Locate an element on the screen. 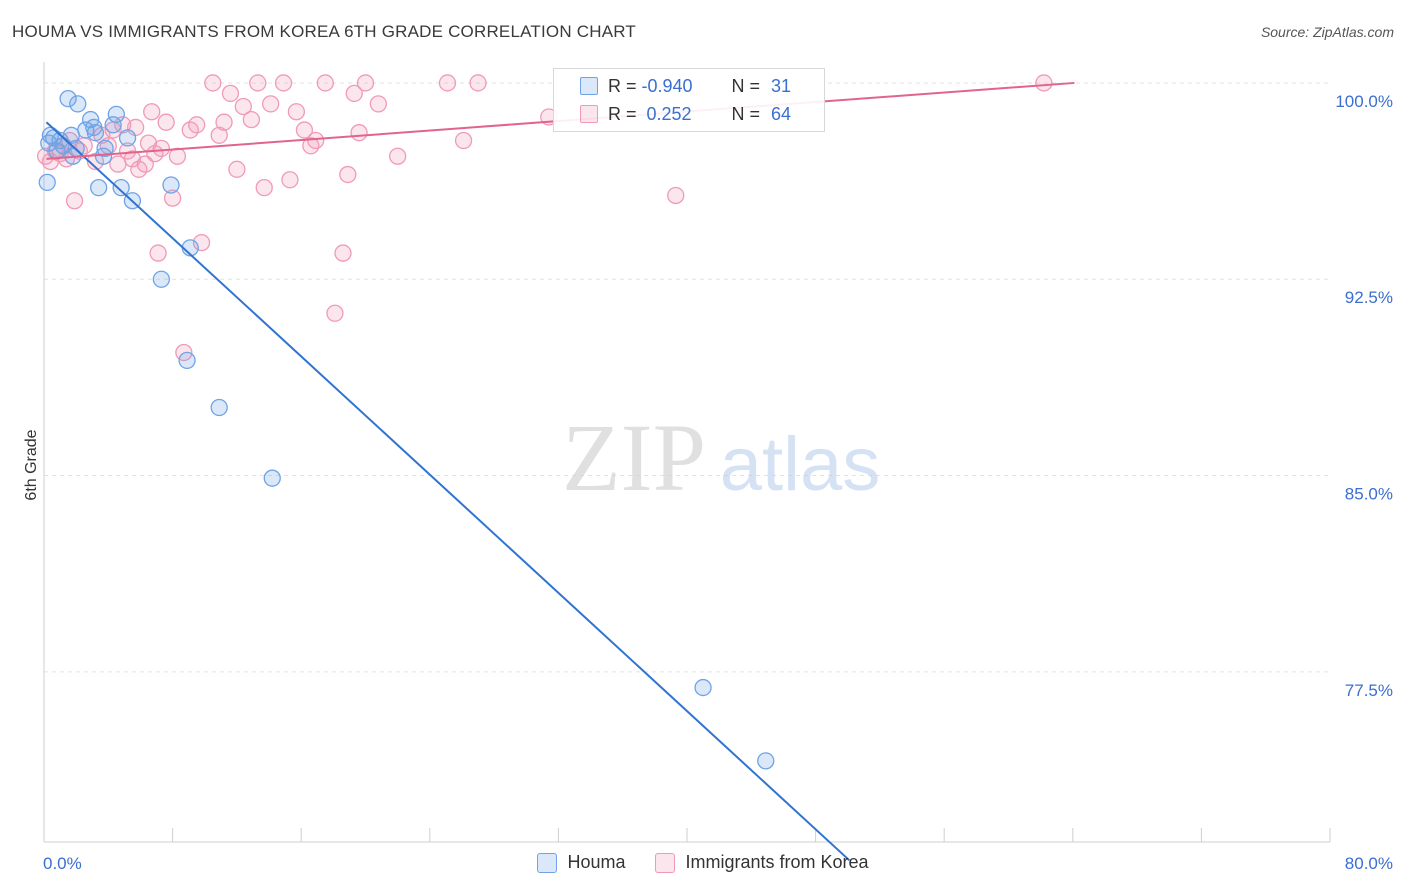 Image resolution: width=1406 pixels, height=892 pixels. y-tick-label: 77.5% is located at coordinates (1369, 690).